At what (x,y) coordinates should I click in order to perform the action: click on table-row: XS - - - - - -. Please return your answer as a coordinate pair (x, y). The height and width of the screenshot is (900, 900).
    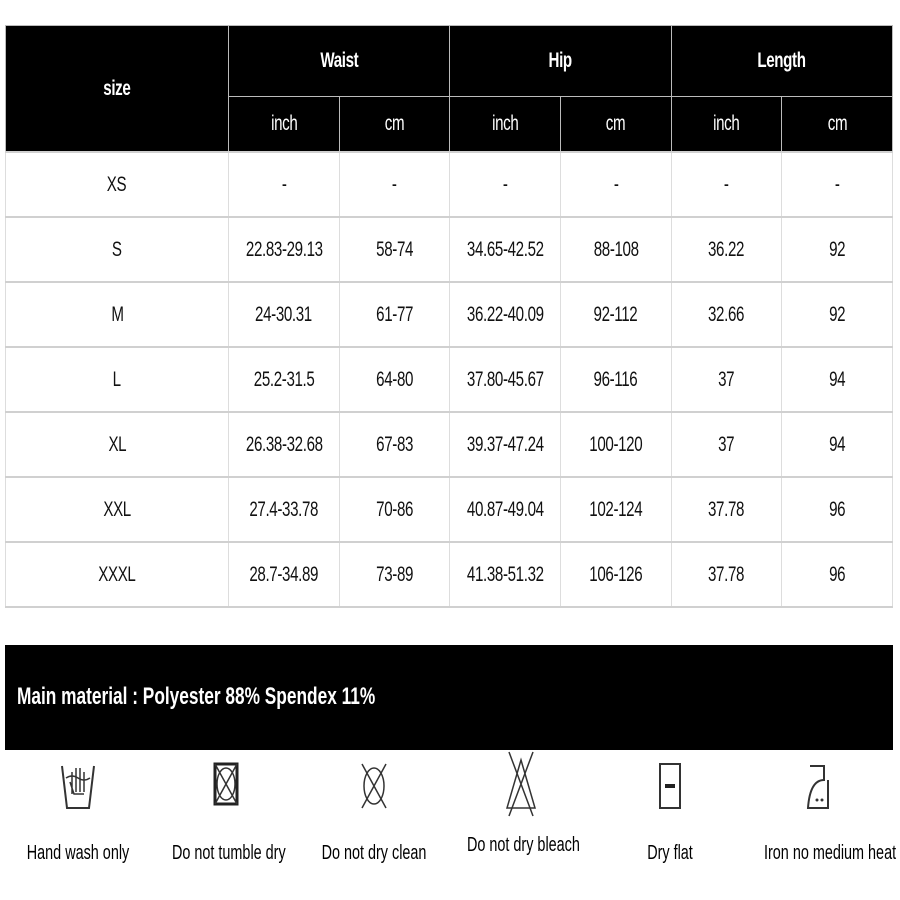
    Looking at the image, I should click on (449, 184).